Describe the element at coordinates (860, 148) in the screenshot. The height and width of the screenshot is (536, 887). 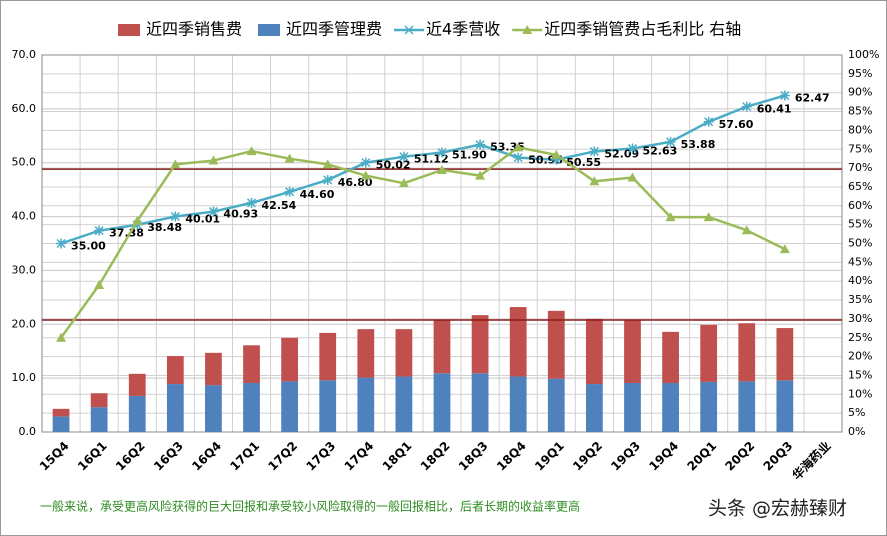
I see `y2-tick-label: 75%` at that location.